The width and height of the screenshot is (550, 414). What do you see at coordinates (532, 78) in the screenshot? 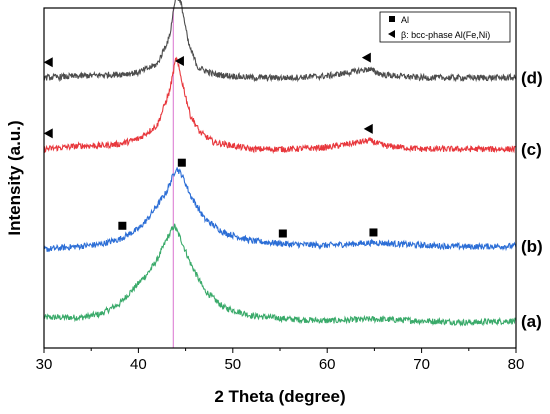
I see `curve-label: (d)` at bounding box center [532, 78].